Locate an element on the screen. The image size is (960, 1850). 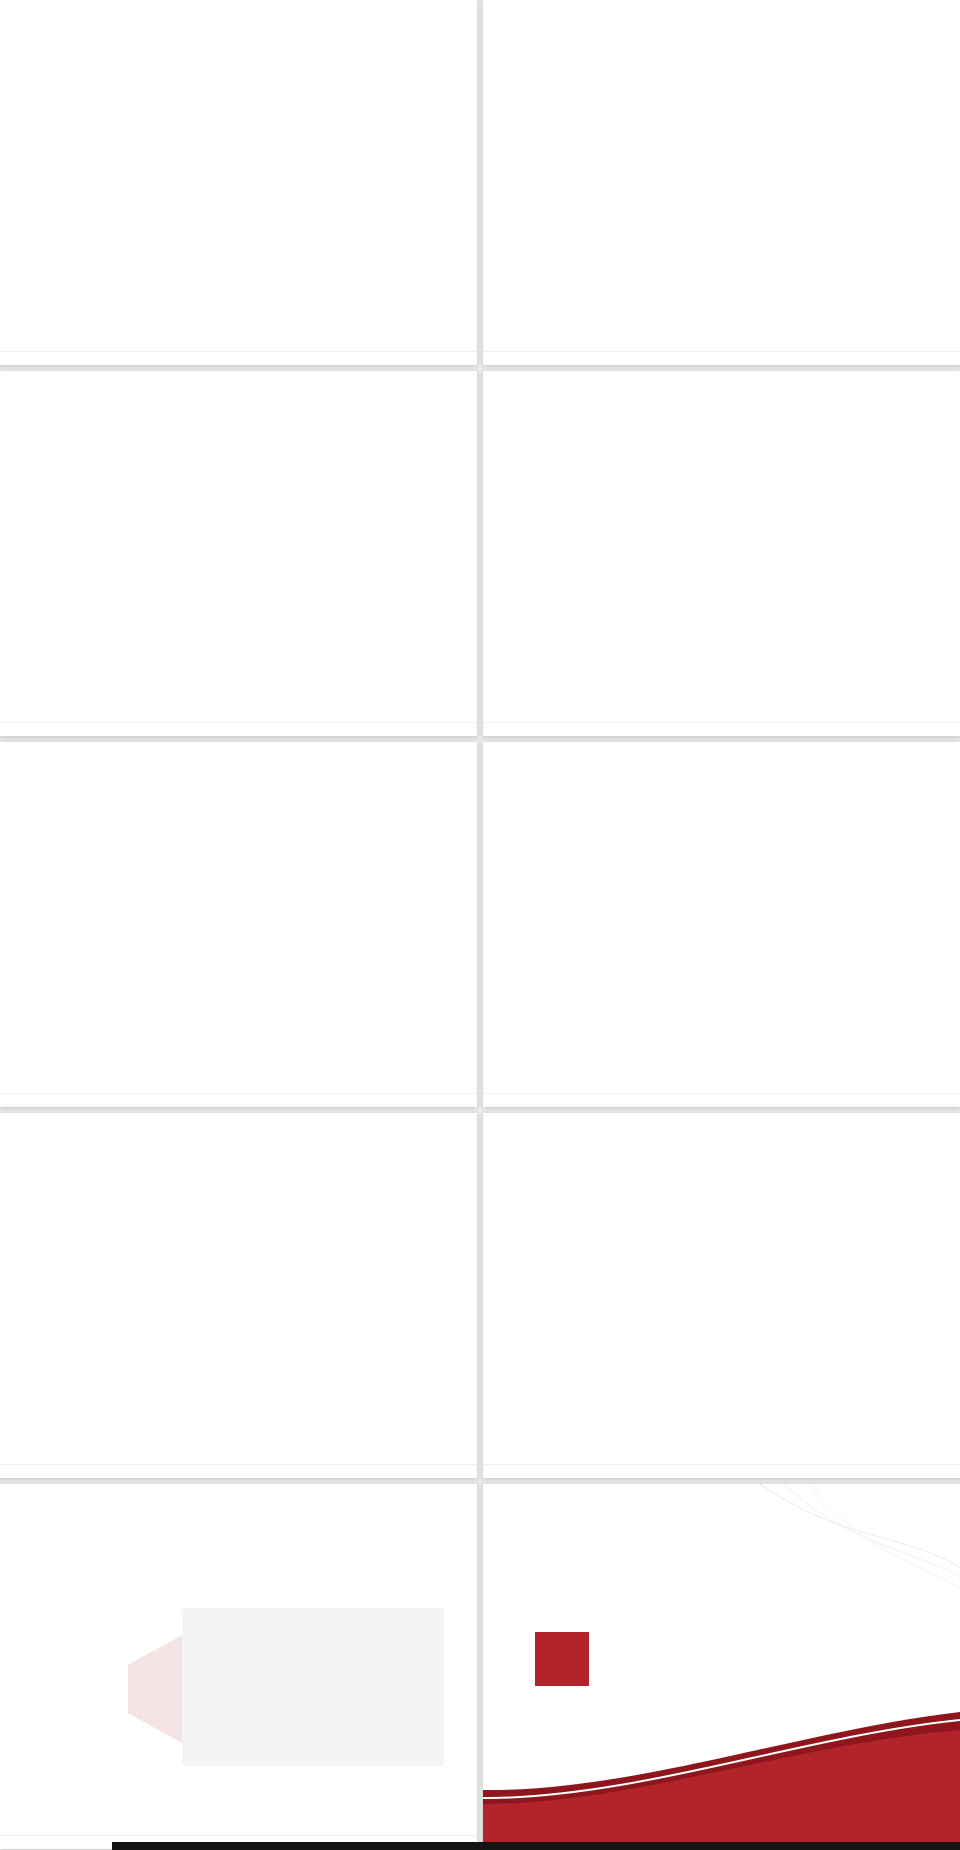
panel-bars is located at coordinates (313, 1624).